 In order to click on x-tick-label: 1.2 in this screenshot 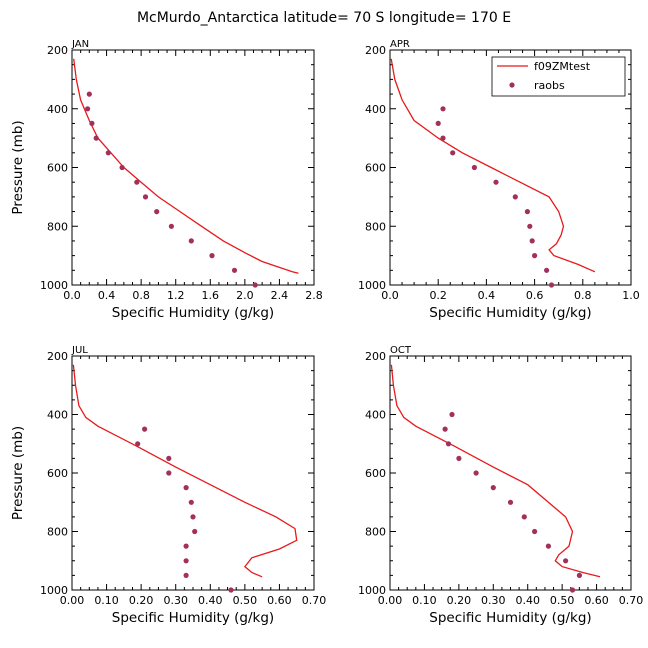, I will do `click(176, 295)`.